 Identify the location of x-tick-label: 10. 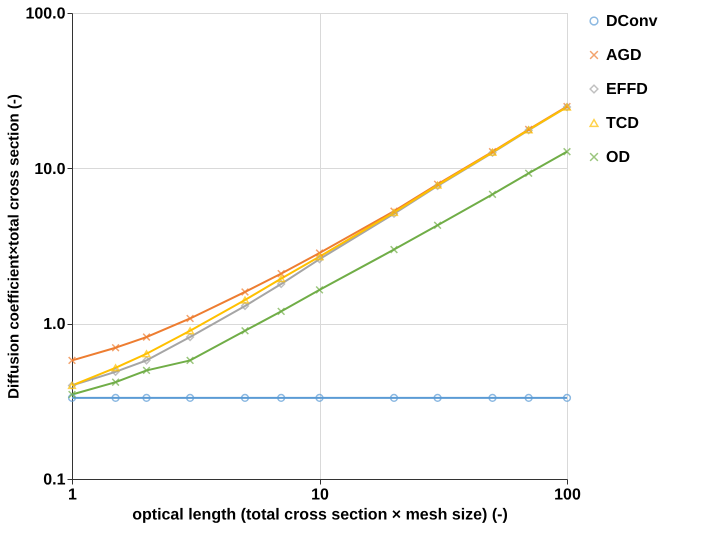
(320, 495).